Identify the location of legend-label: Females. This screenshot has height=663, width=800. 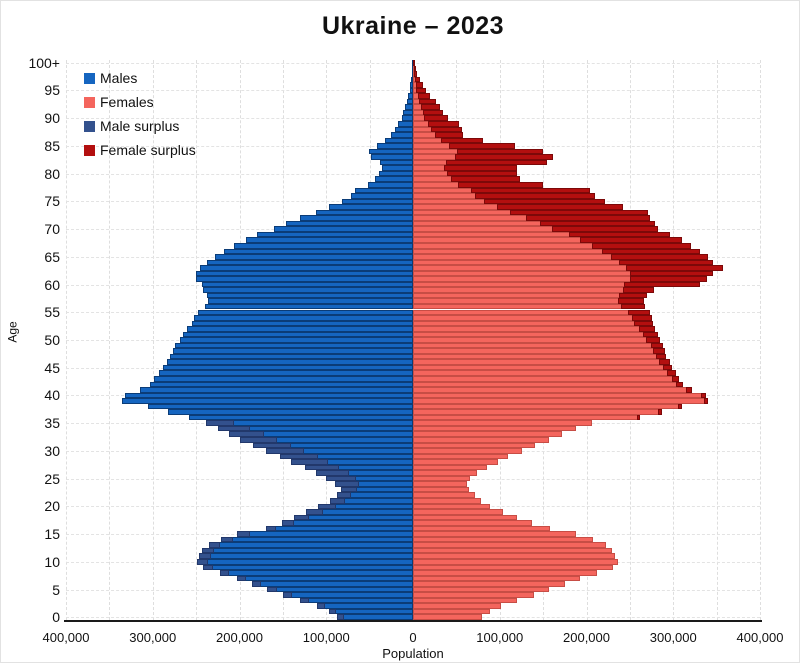
(127, 102).